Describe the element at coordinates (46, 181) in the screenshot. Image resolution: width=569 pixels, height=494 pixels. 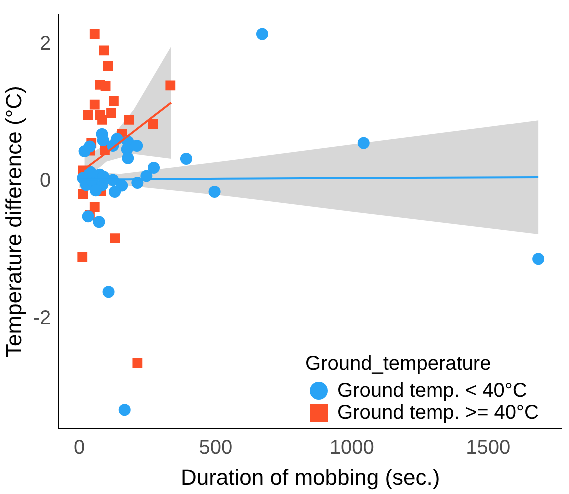
I see `y-tick-label: 0` at that location.